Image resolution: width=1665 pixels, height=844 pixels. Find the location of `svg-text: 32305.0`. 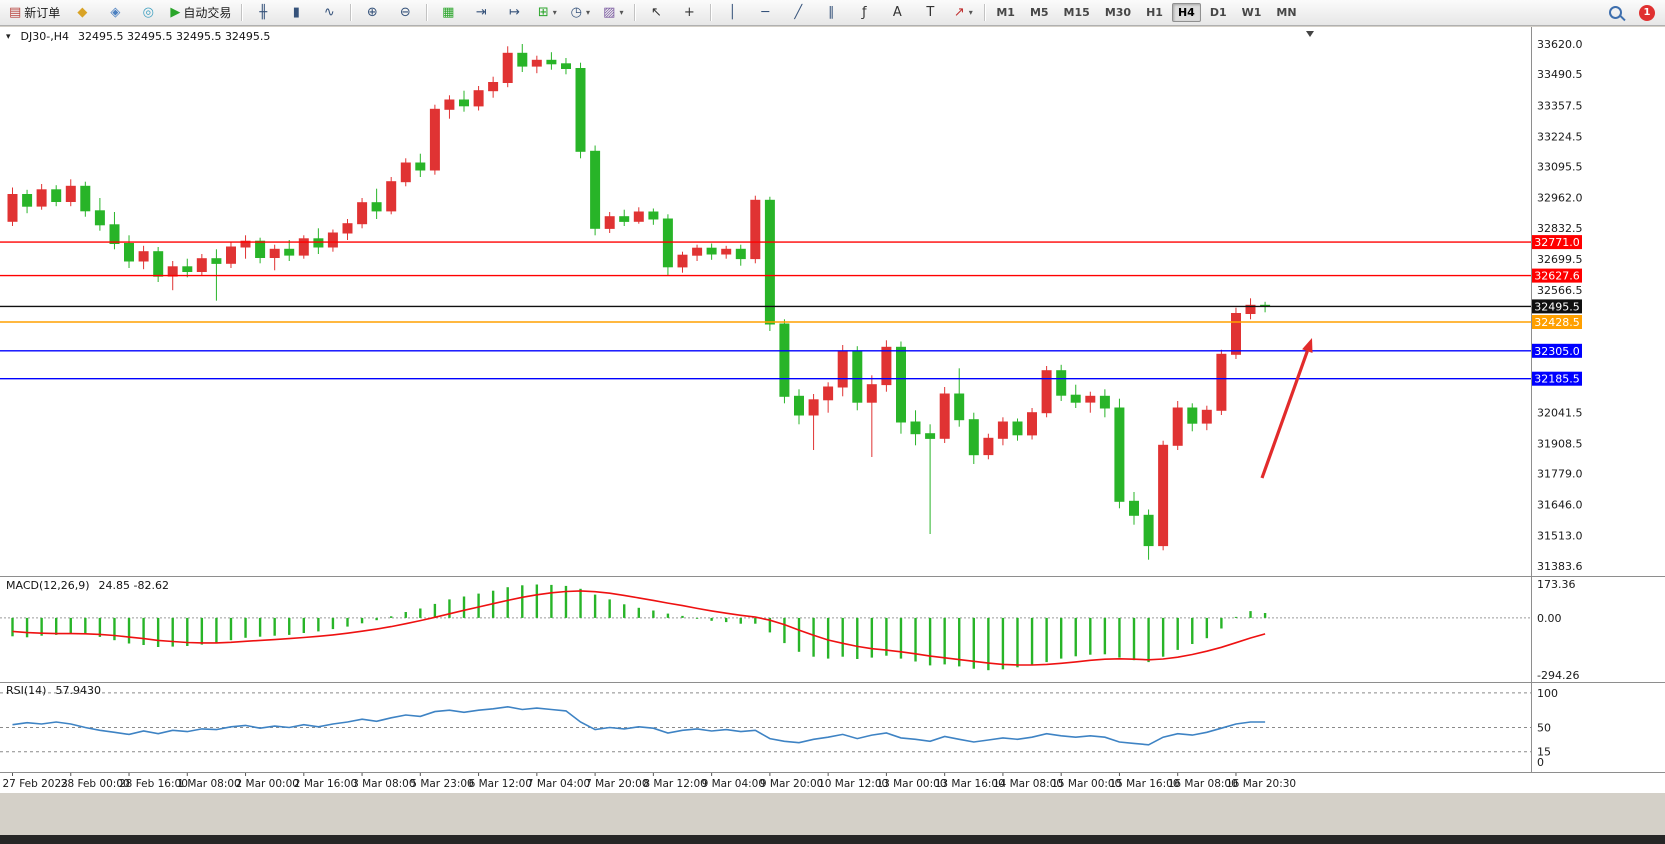

svg-text: 32305.0 is located at coordinates (1557, 351).